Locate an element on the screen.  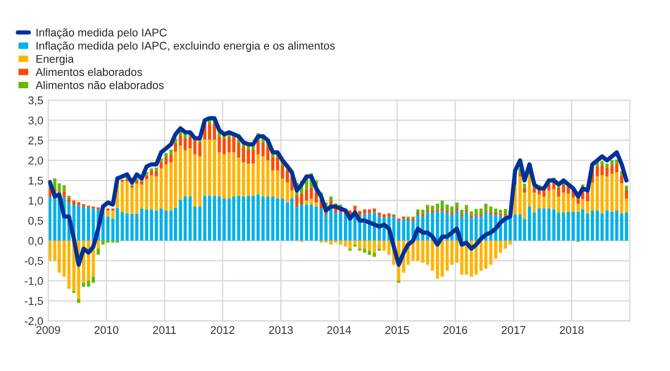
y-tick-label: -1,5 is located at coordinates (33, 301).